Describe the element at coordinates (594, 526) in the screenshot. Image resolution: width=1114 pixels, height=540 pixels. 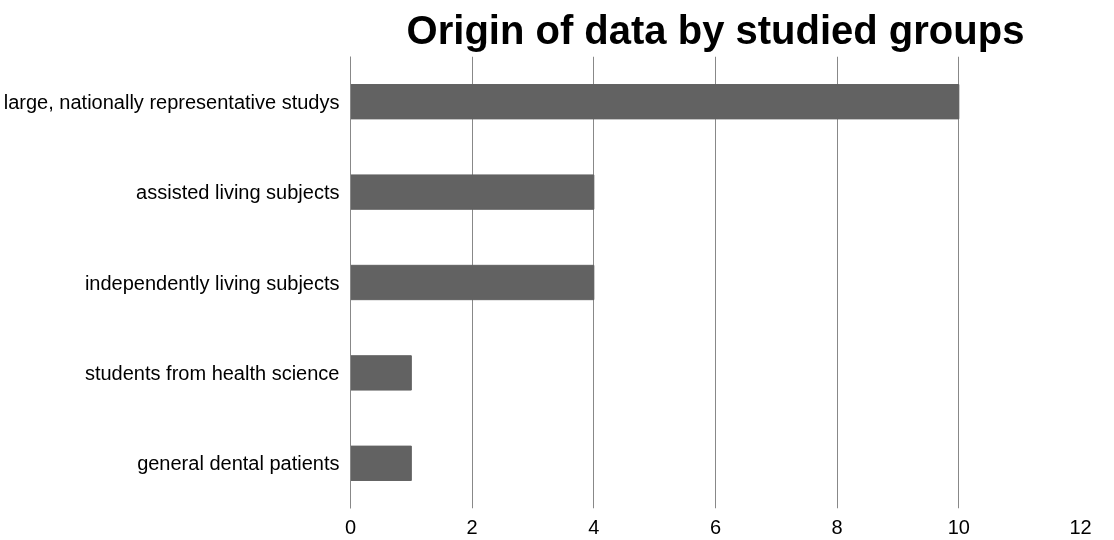
I see `x-tick-label: 4` at that location.